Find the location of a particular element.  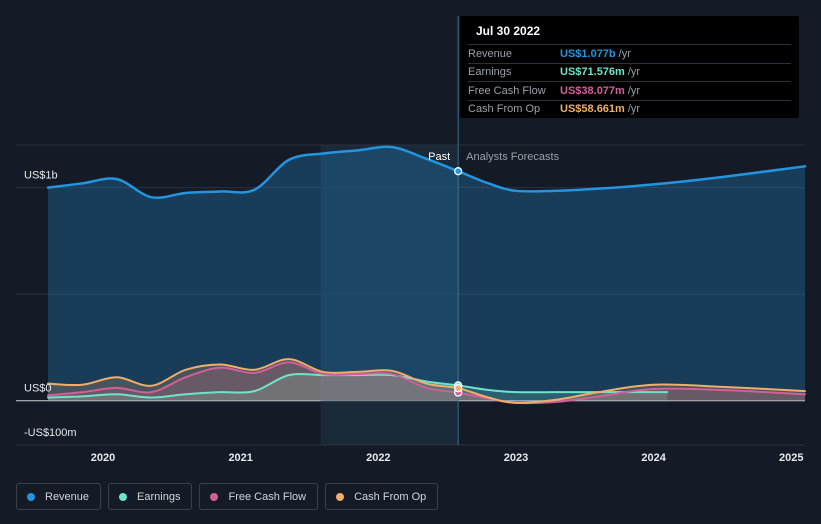

x-tick-label: 2022 is located at coordinates (378, 458).